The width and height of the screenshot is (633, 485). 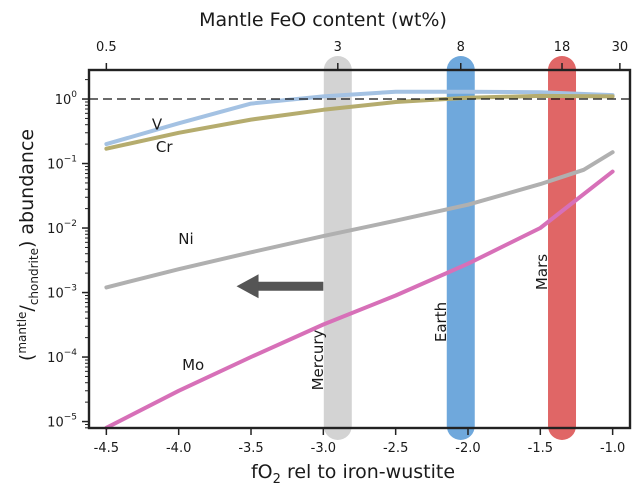 I want to click on band-label-earth: Earth, so click(x=441, y=322).